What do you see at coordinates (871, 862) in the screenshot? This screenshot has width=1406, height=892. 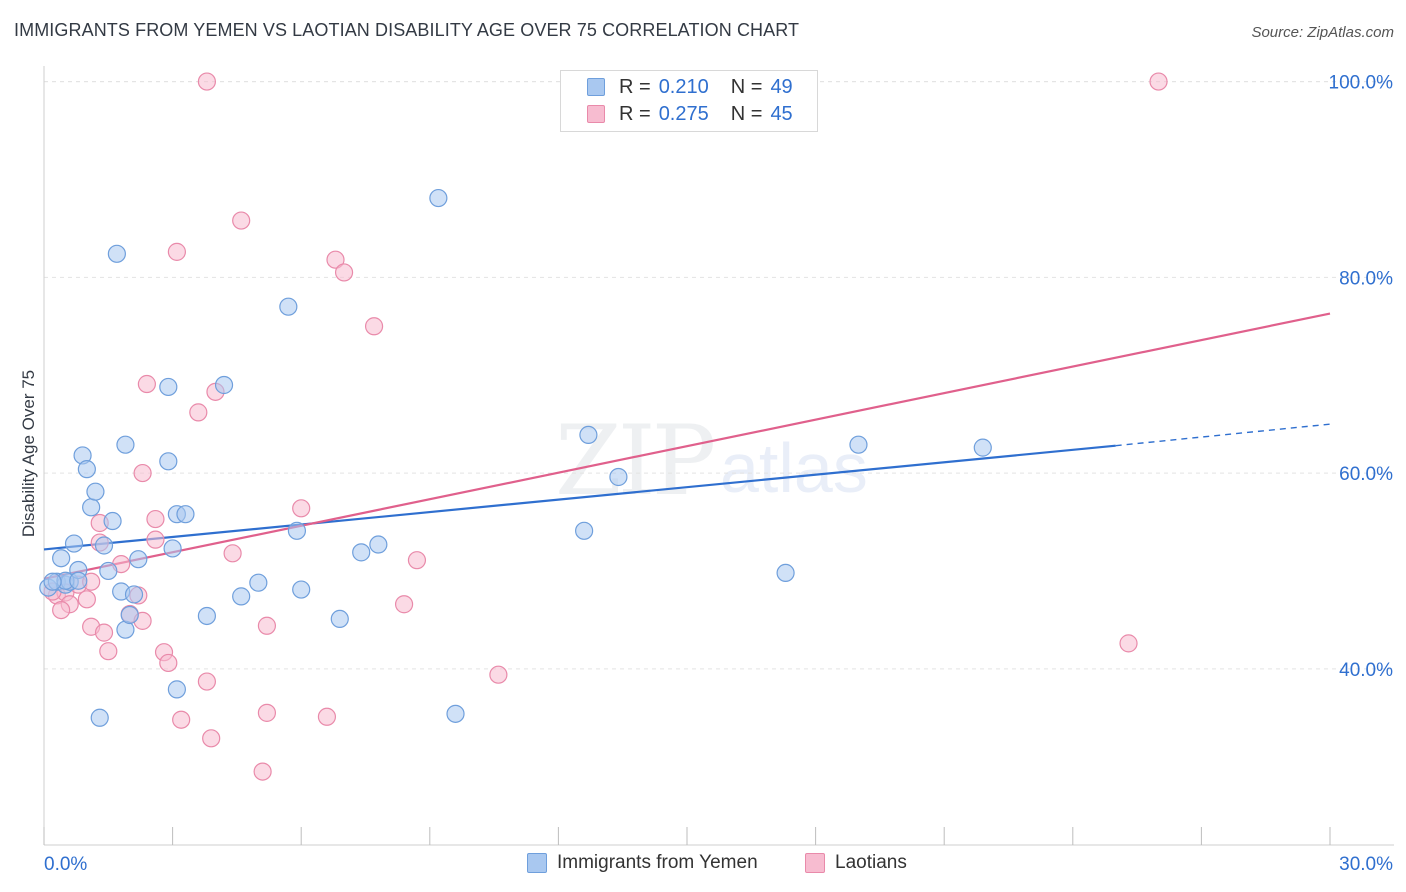 I see `legend-label-laotians: Laotians` at bounding box center [871, 862].